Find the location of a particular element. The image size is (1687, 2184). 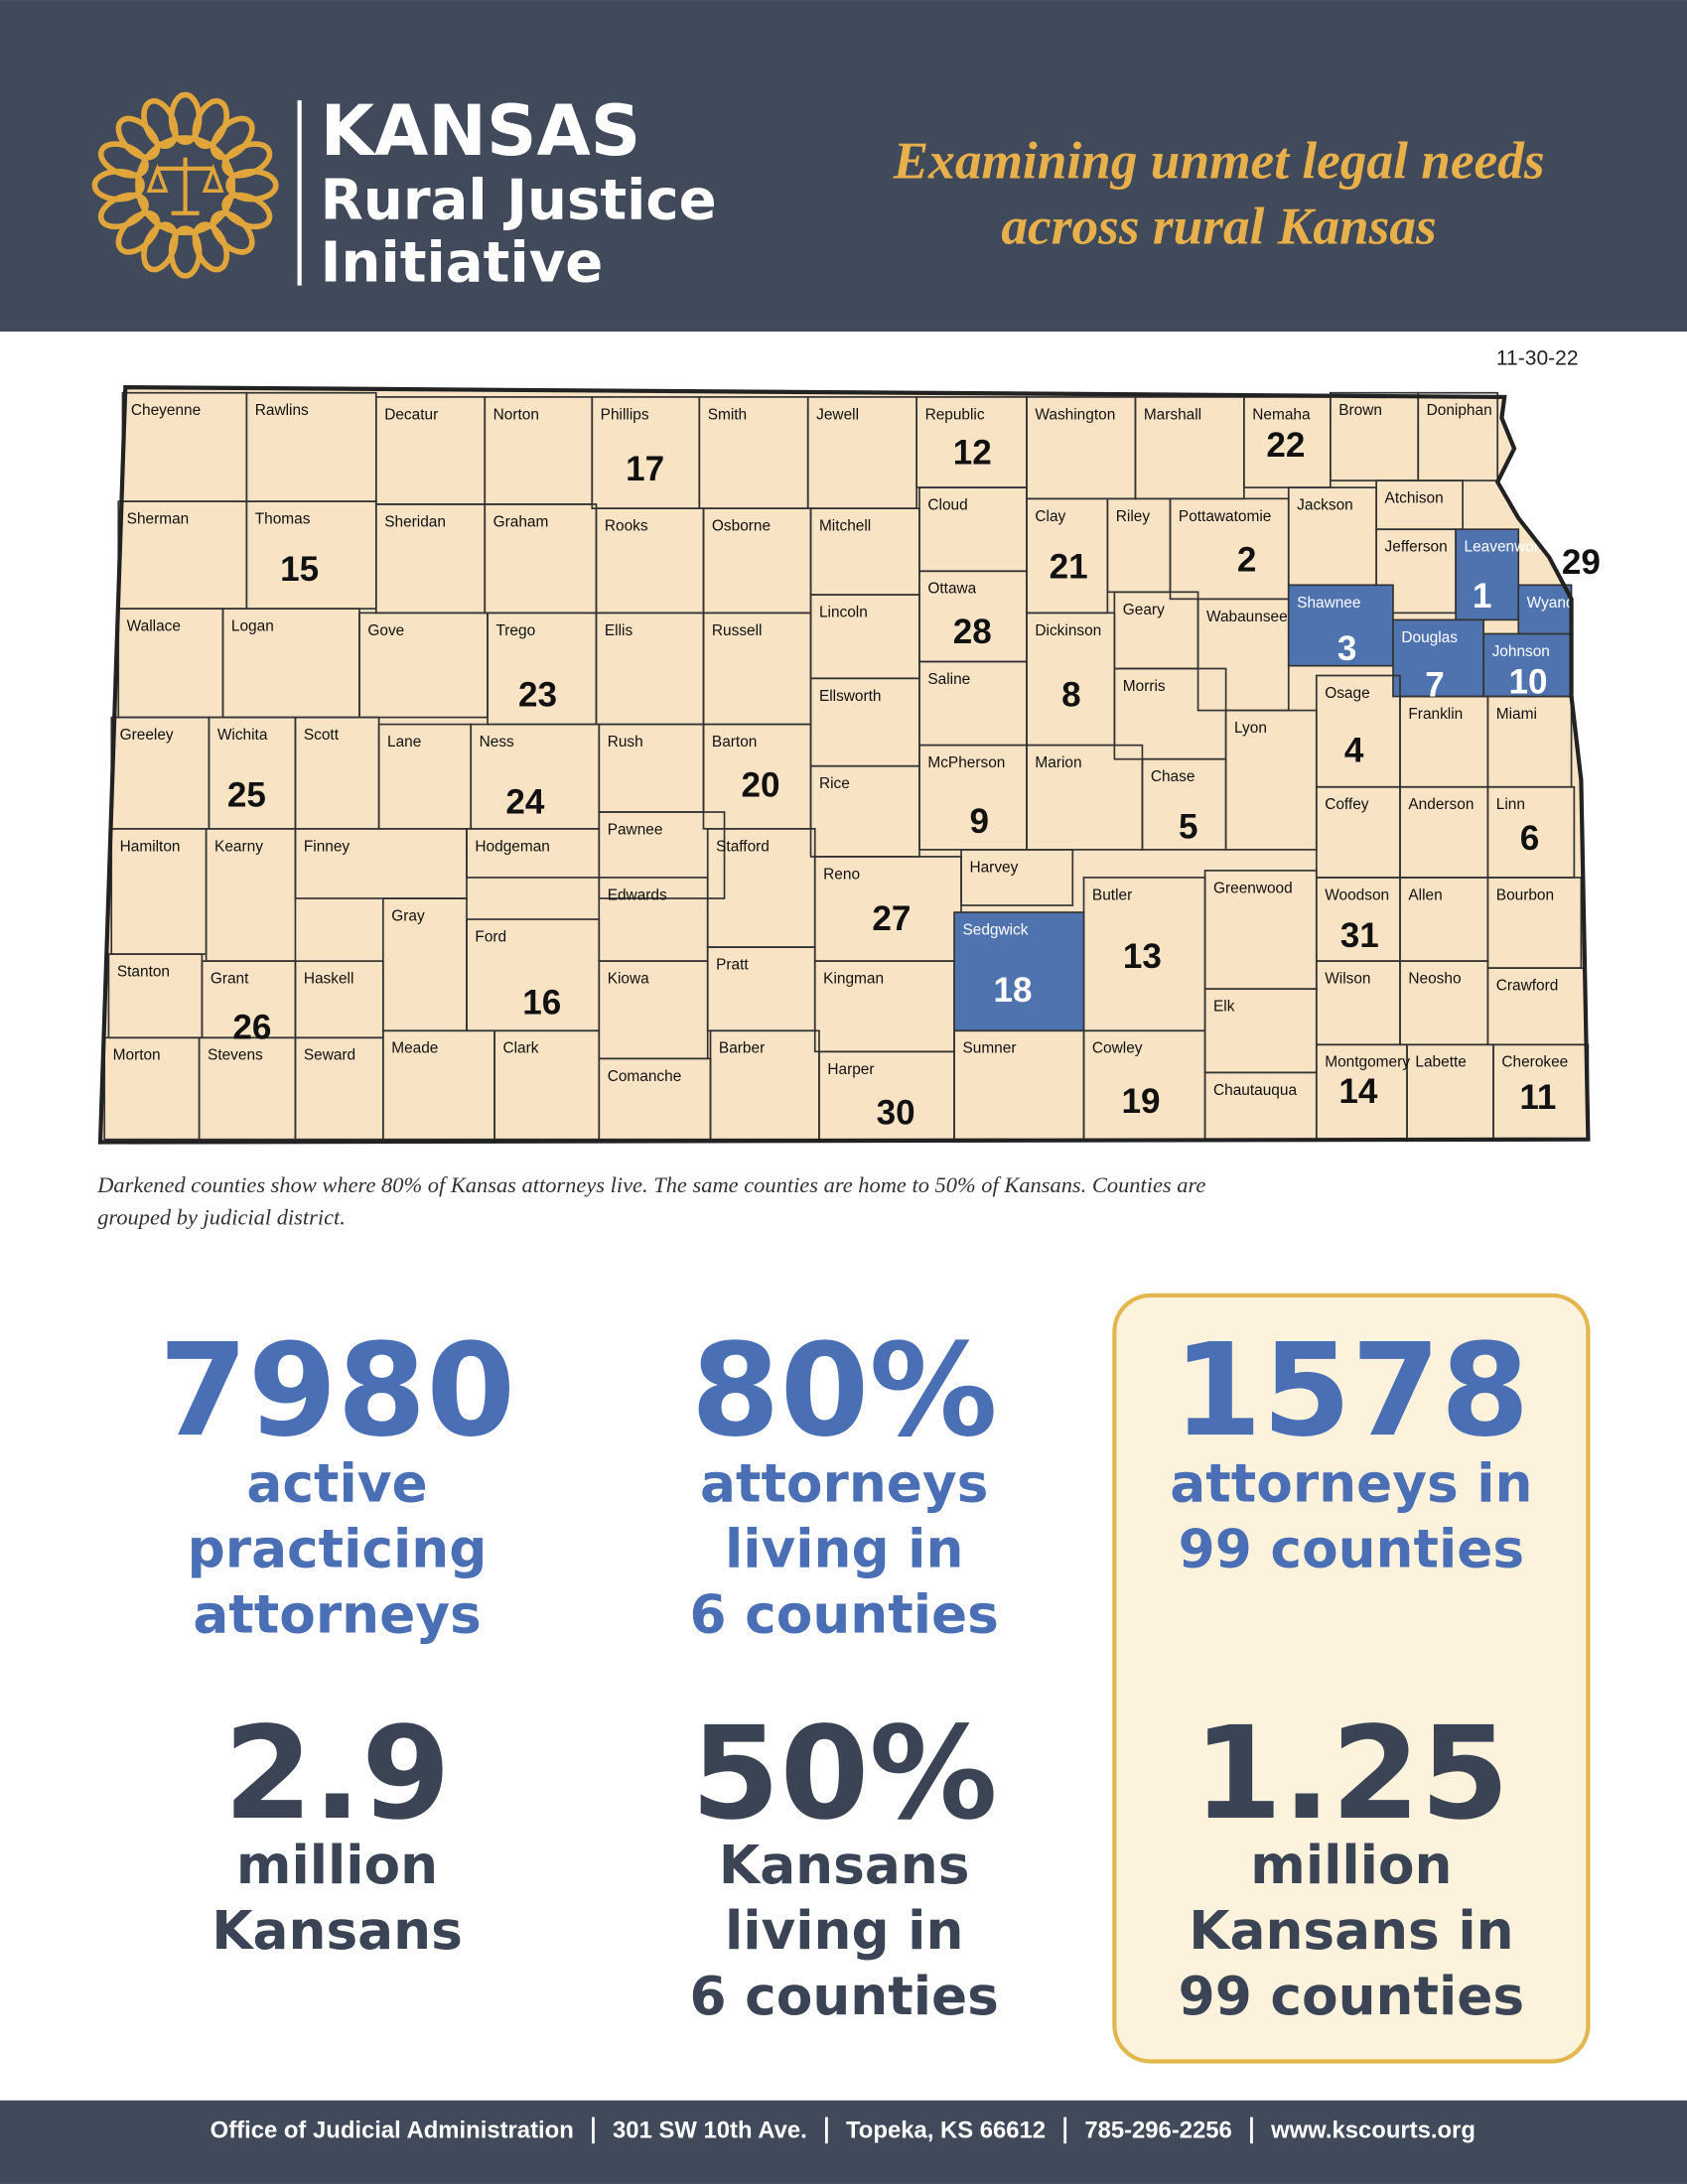

date: 11-30-22 is located at coordinates (1537, 358).